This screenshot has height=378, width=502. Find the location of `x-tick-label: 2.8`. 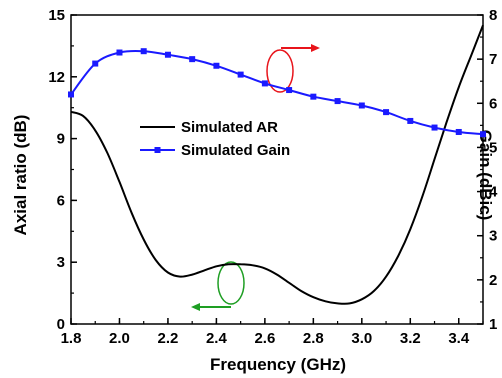

x-tick-label: 2.8 is located at coordinates (313, 338).